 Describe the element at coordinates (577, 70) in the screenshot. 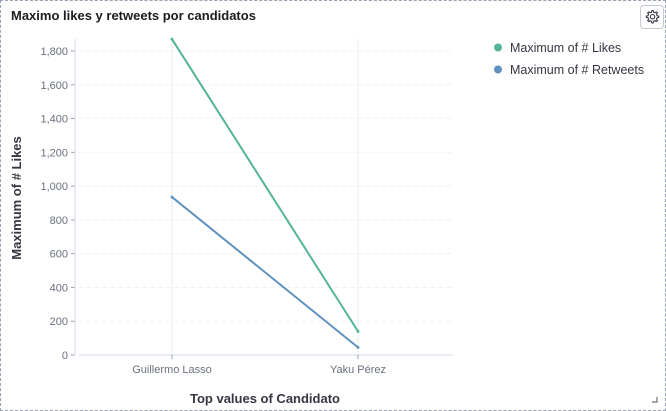

I see `legend-label: Maximum of # Retweets` at that location.